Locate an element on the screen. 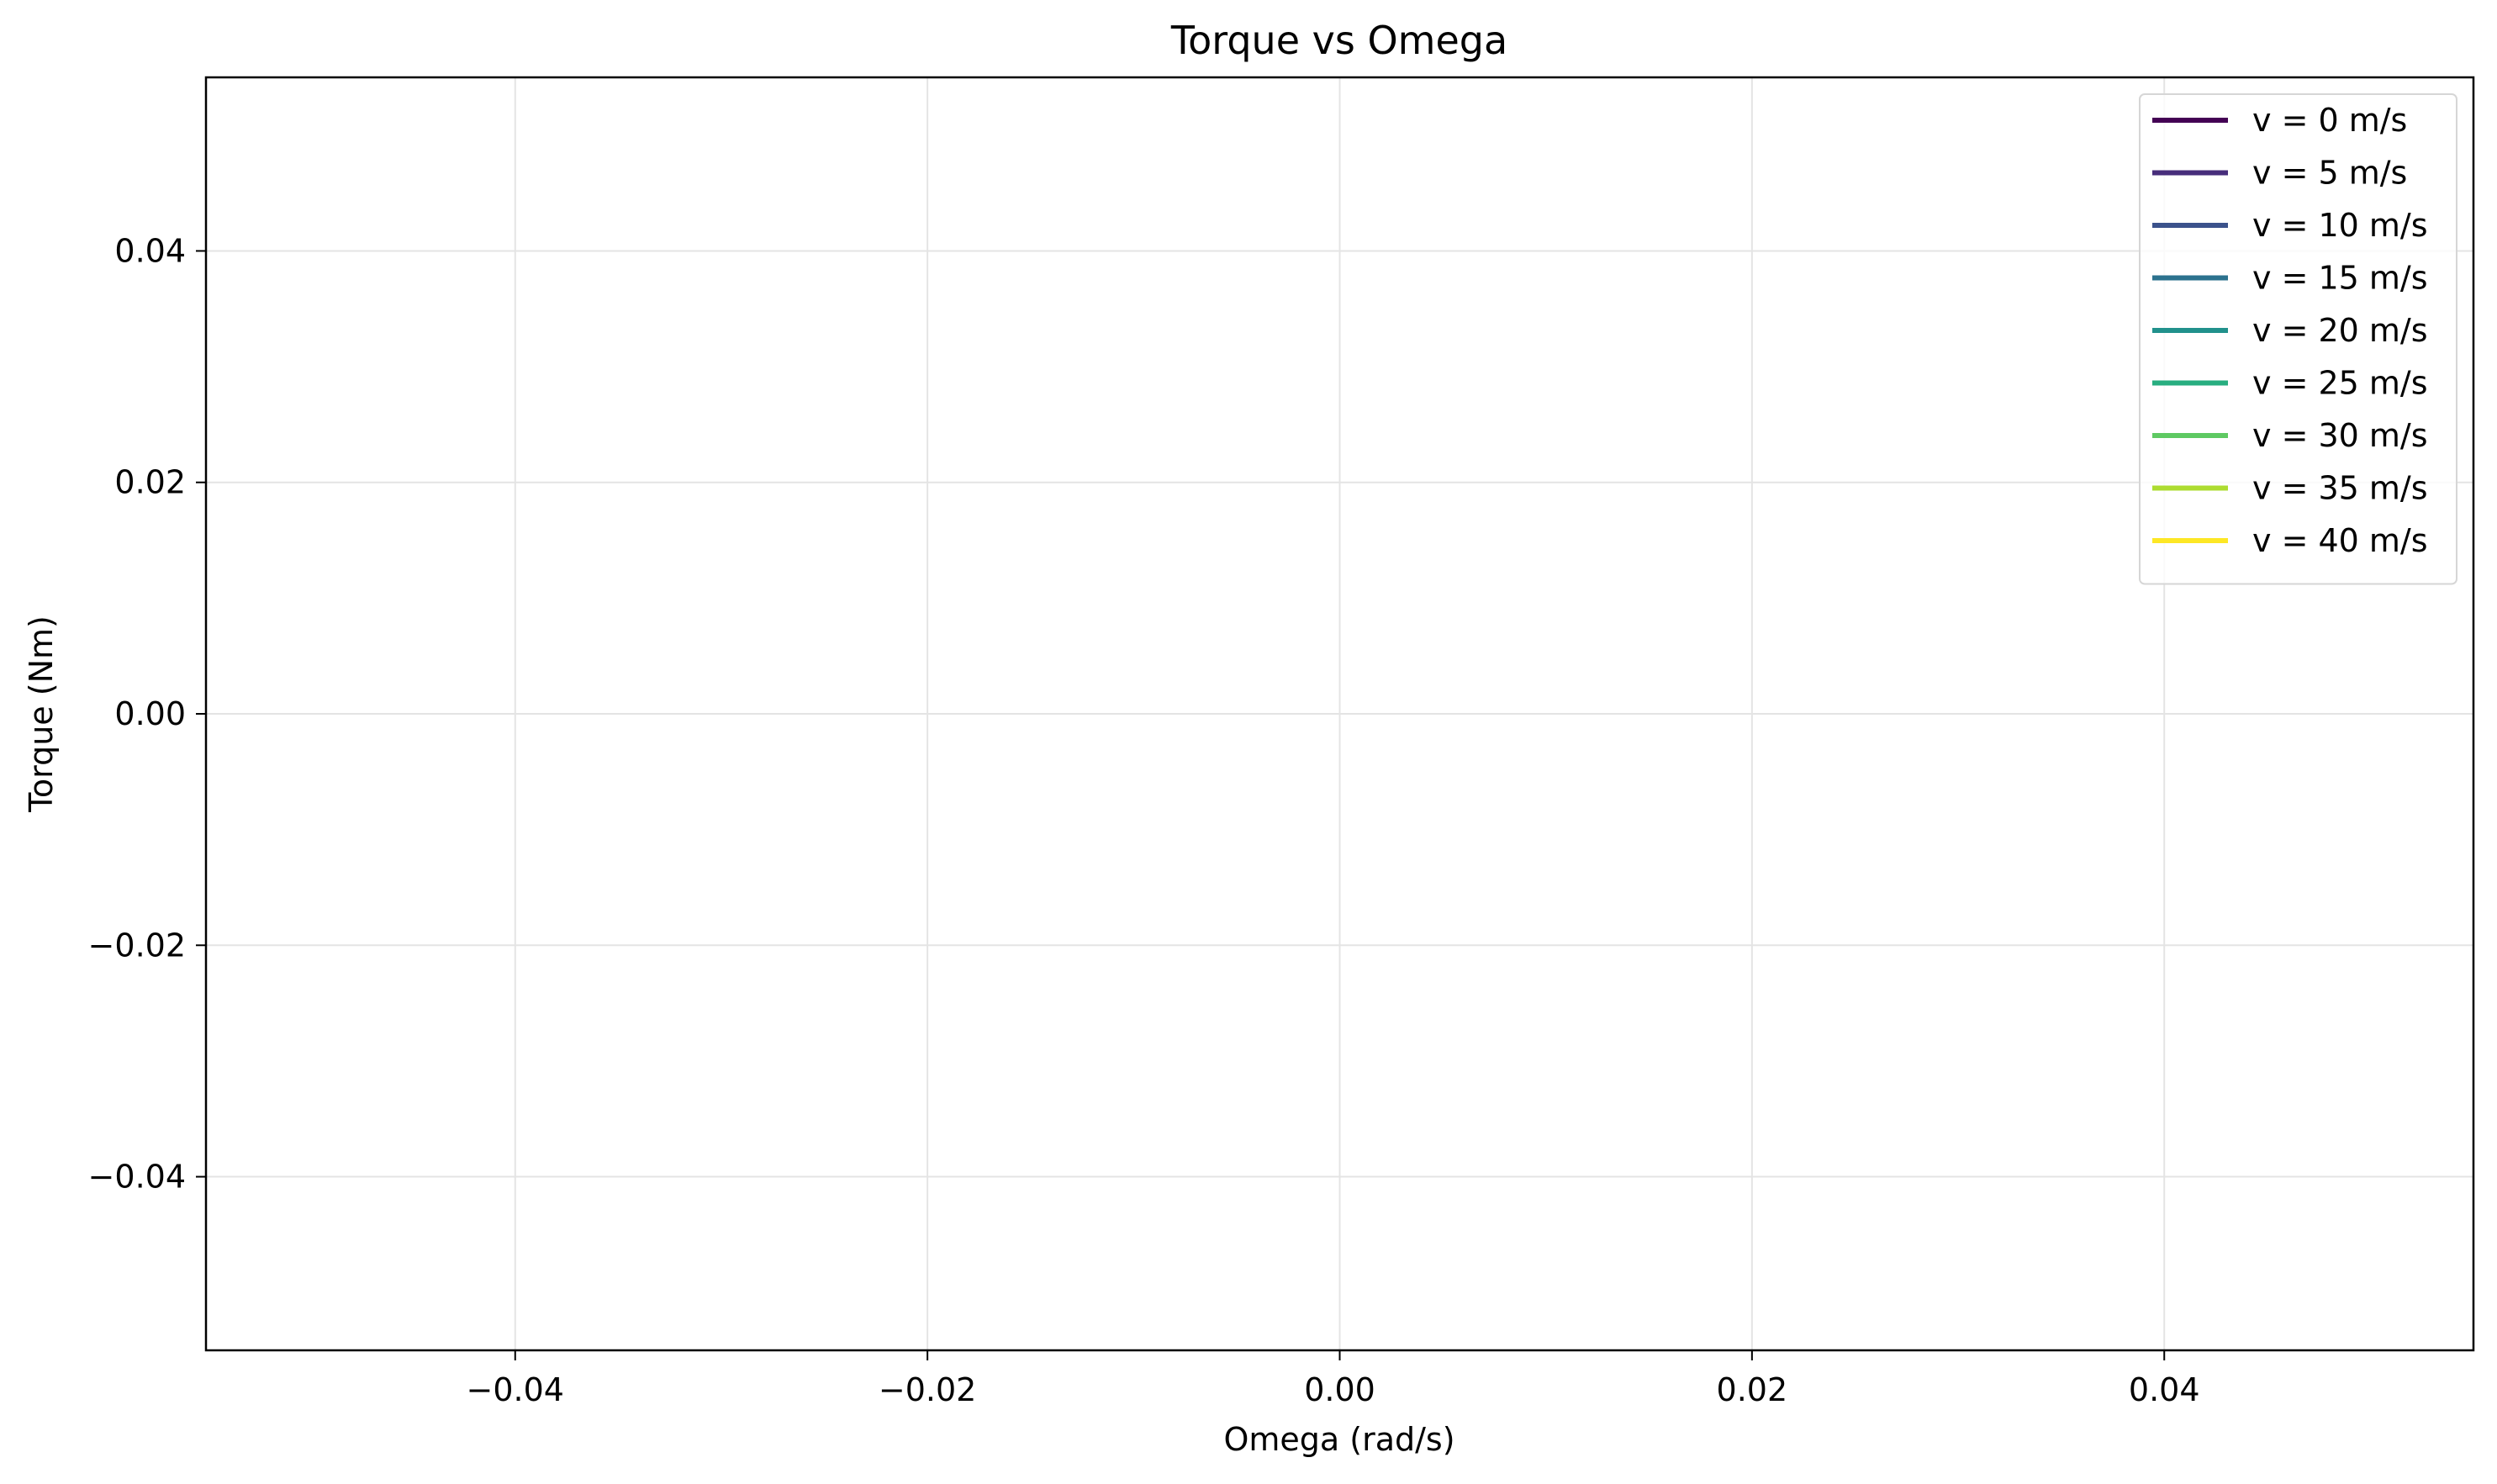  chart-title: Torque vs Omega is located at coordinates (1338, 40).